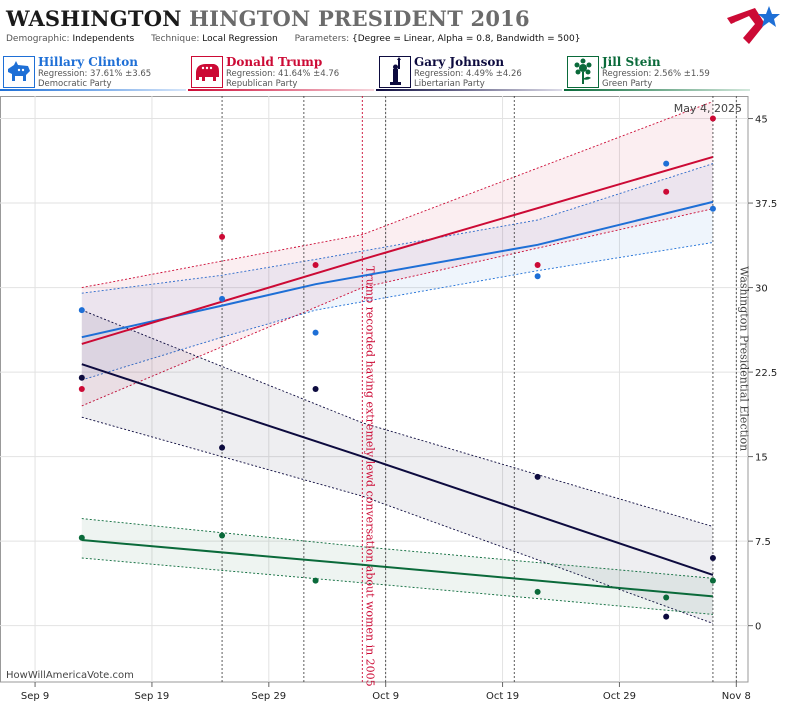  I want to click on donkey-icon, so click(19, 72).